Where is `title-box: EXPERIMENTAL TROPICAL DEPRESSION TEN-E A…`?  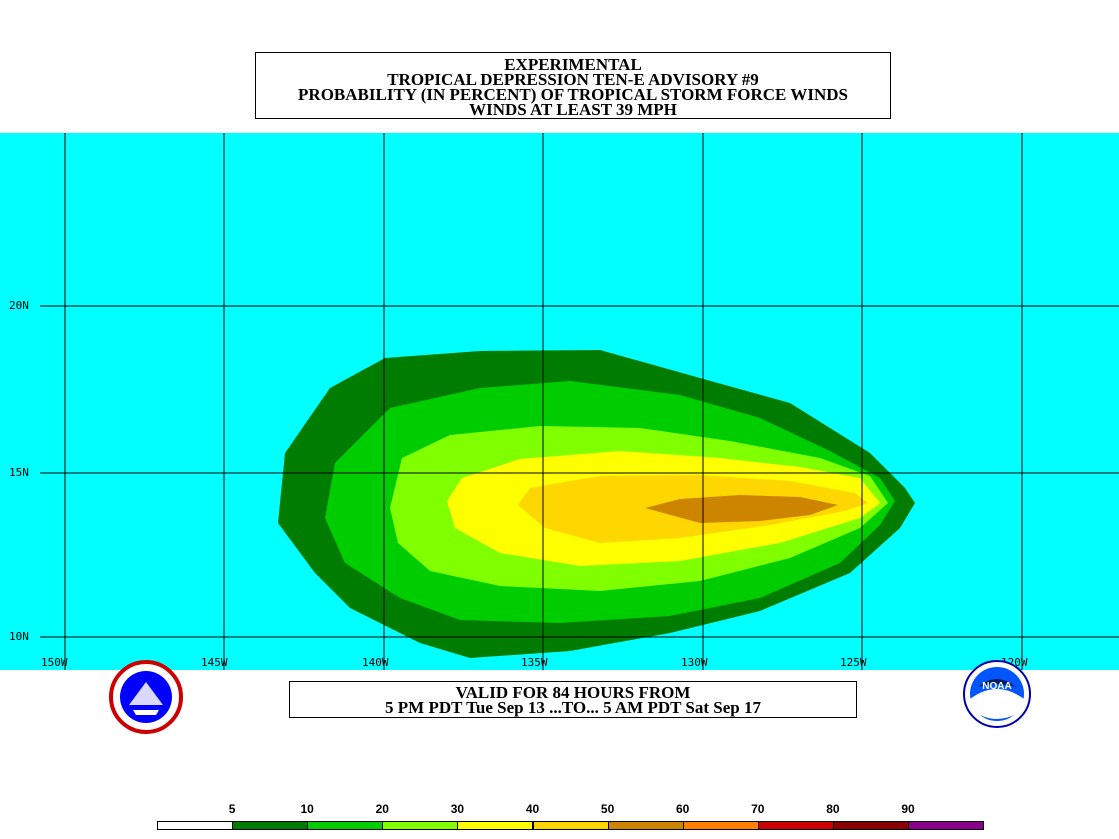
title-box: EXPERIMENTAL TROPICAL DEPRESSION TEN-E A… is located at coordinates (573, 85).